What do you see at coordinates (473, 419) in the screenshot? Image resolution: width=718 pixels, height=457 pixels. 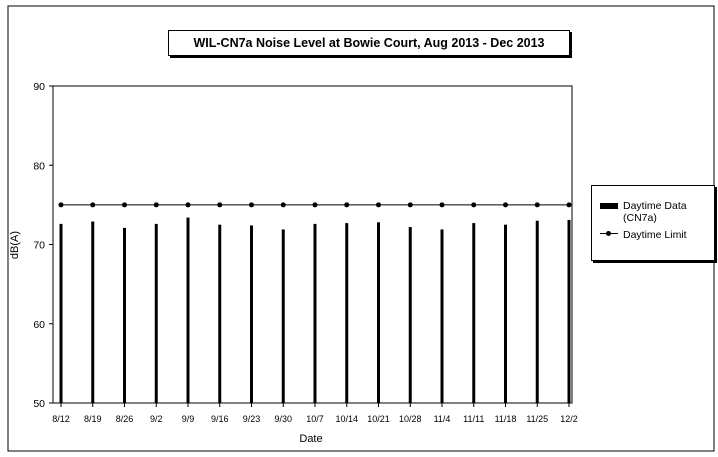 I see `x-tick-label: 11/11` at bounding box center [473, 419].